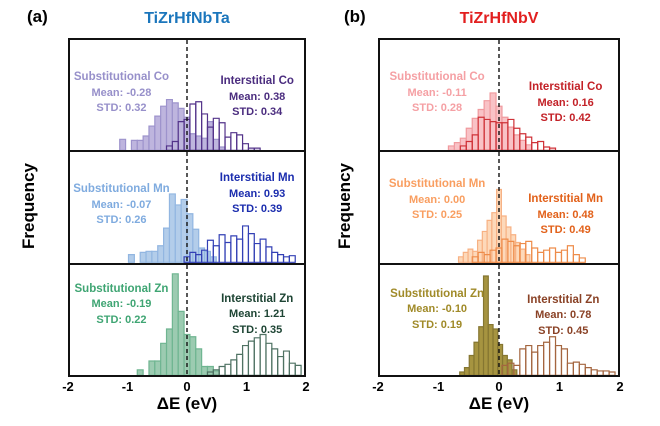  Describe the element at coordinates (437, 309) in the screenshot. I see `series-mean: Mean: -0.10` at that location.